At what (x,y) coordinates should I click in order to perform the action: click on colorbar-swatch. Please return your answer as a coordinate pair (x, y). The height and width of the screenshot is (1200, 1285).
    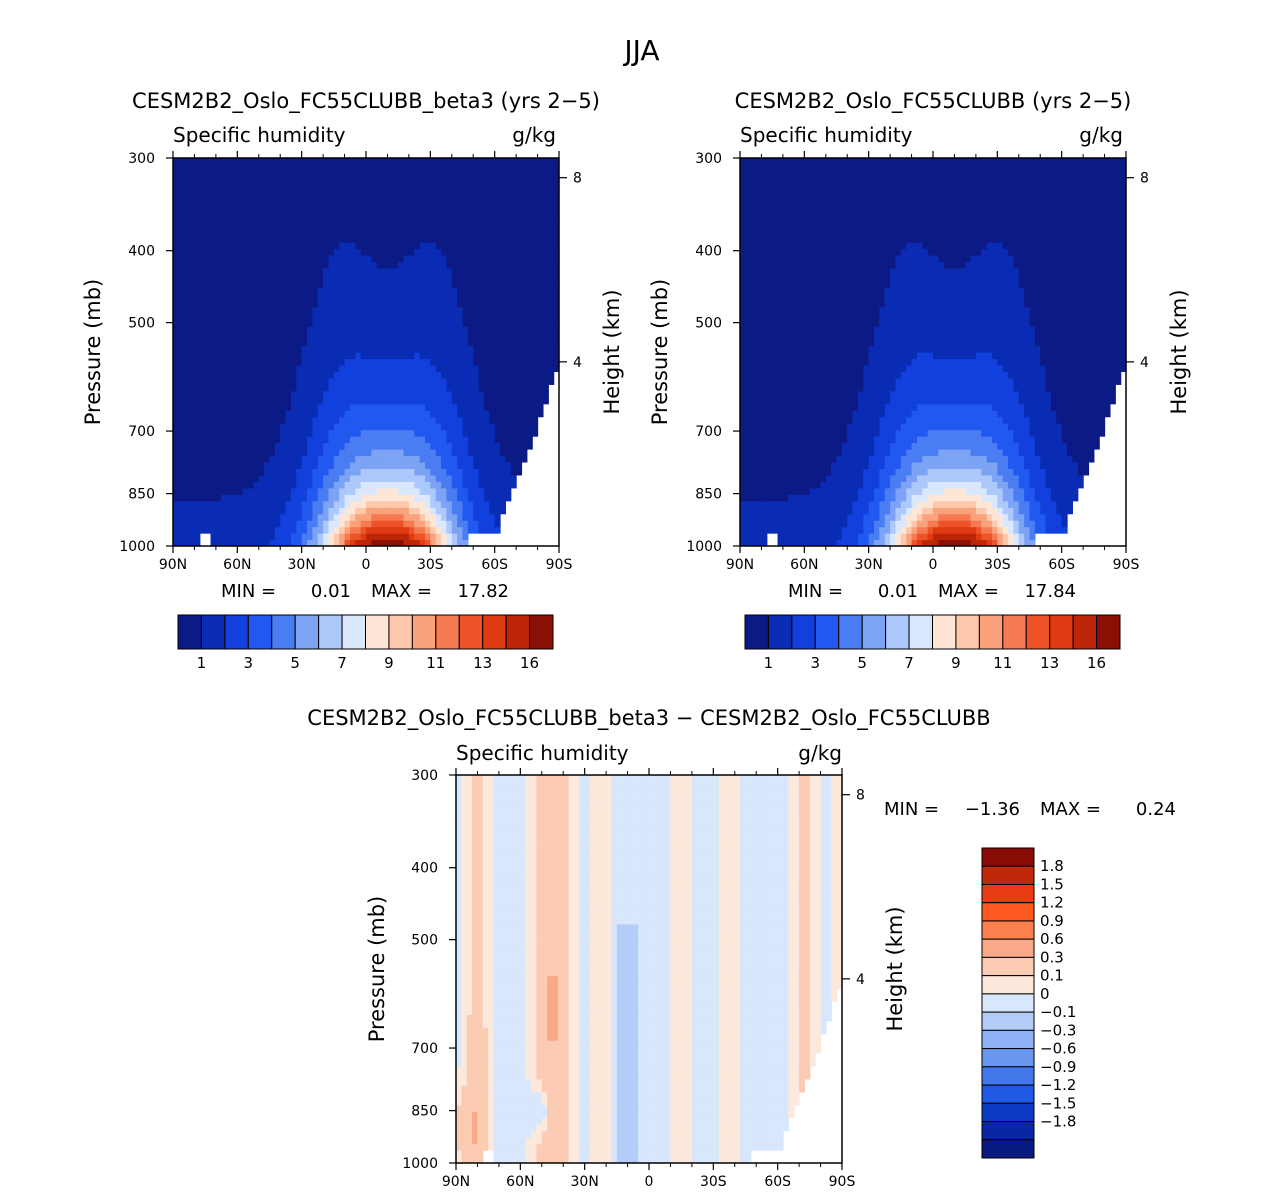
    Looking at the image, I should click on (377, 632).